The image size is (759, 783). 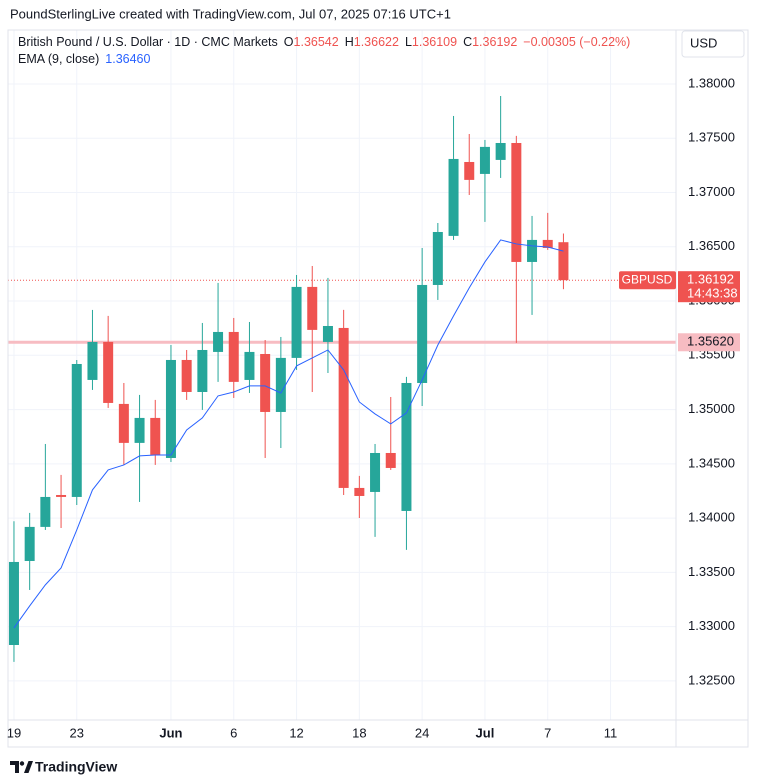 I want to click on x-tick-label: 18, so click(x=359, y=732).